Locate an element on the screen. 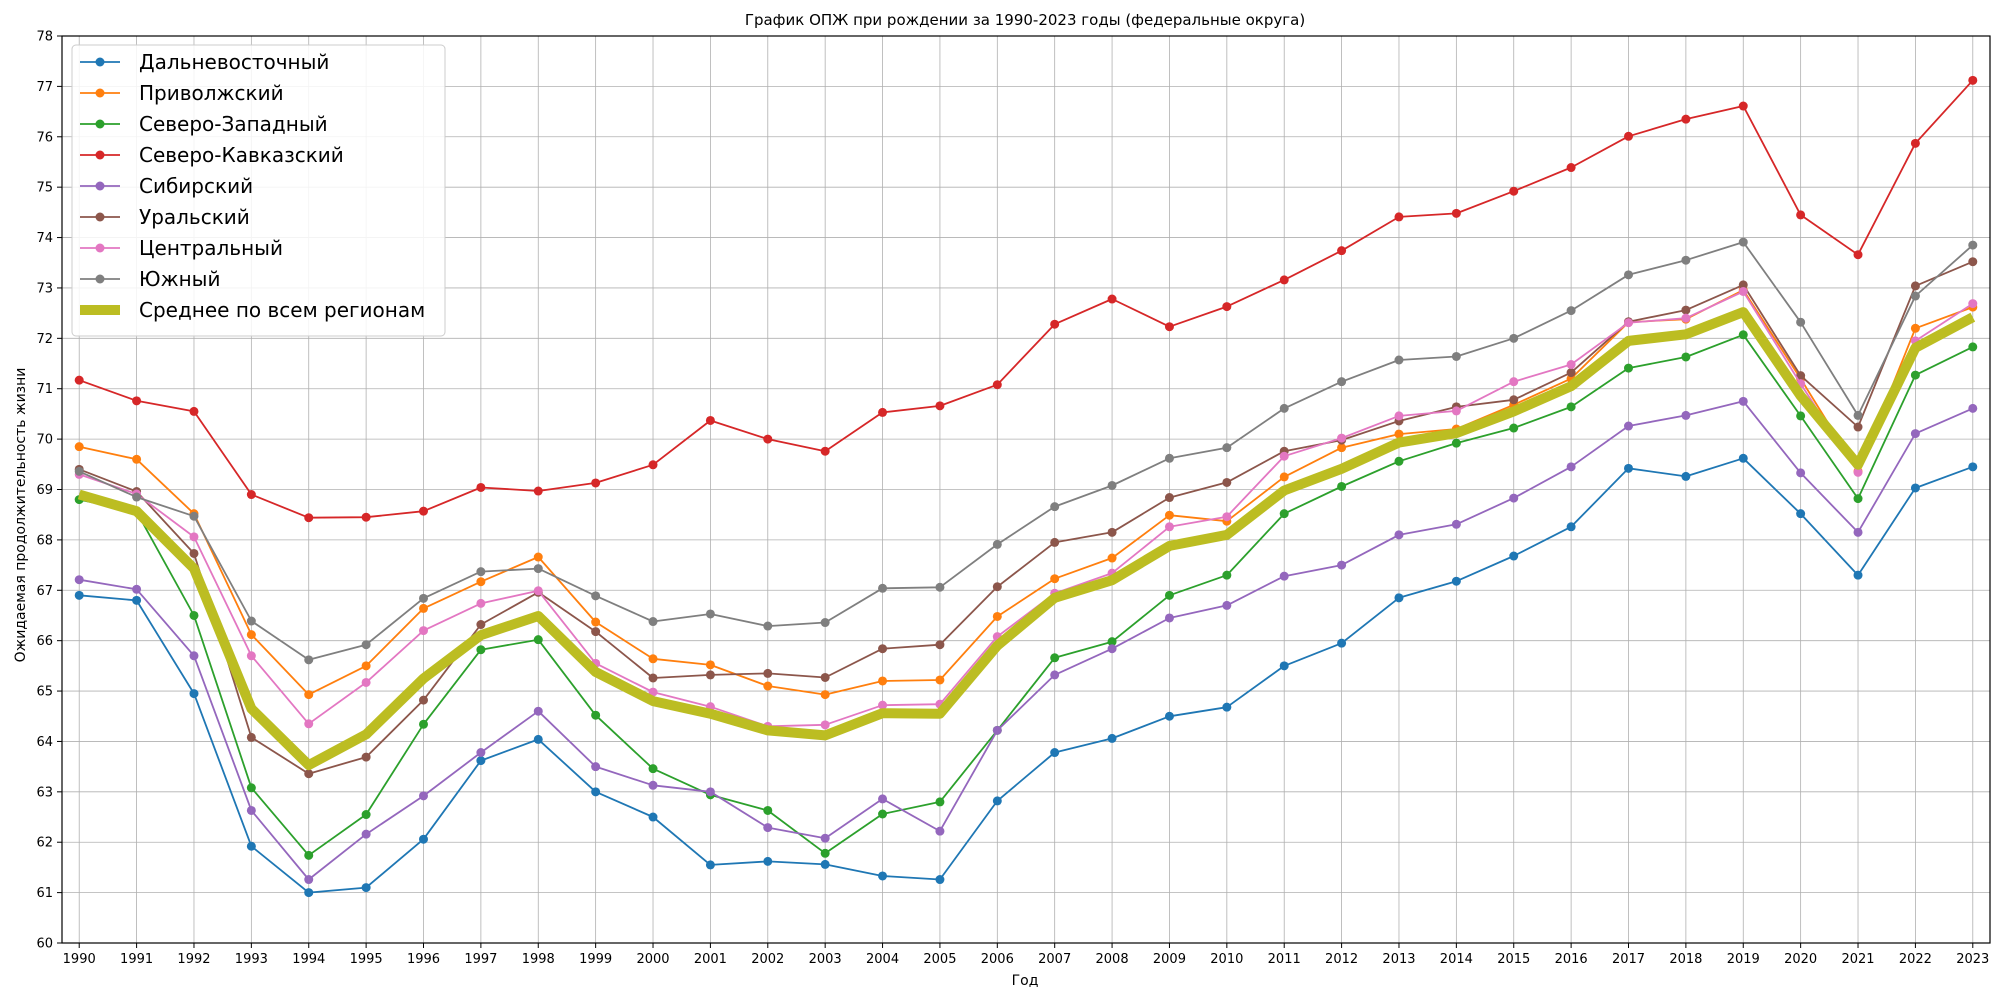  x-tick-label: 2016 is located at coordinates (1571, 959).